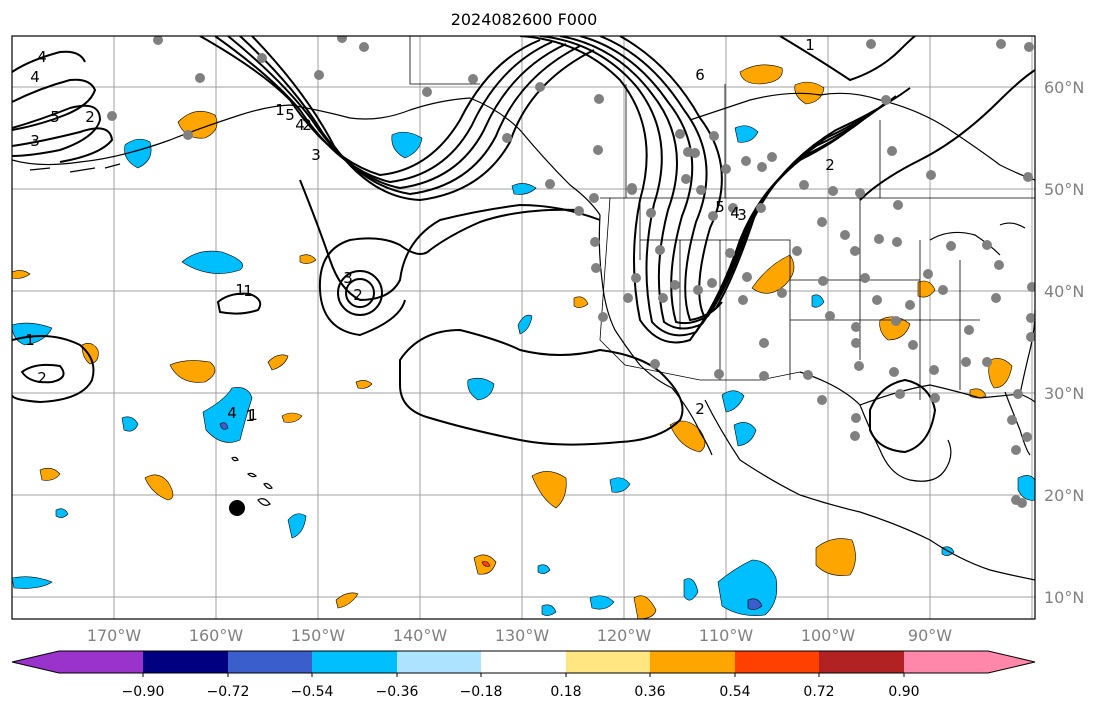 Image resolution: width=1105 pixels, height=712 pixels. Describe the element at coordinates (420, 635) in the screenshot. I see `lon-label-140w: 140°W` at that location.